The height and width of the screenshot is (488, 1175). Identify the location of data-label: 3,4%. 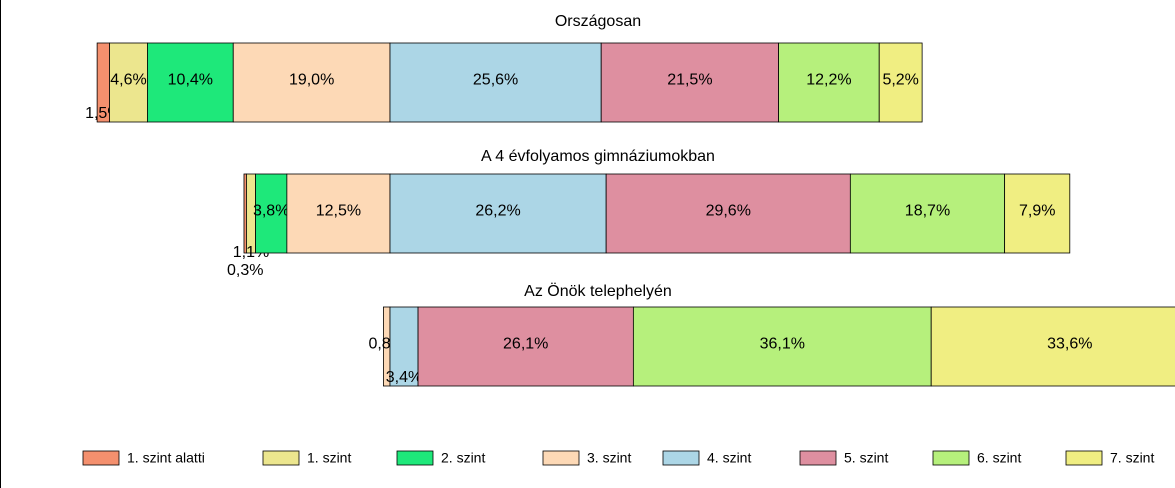
(404, 377).